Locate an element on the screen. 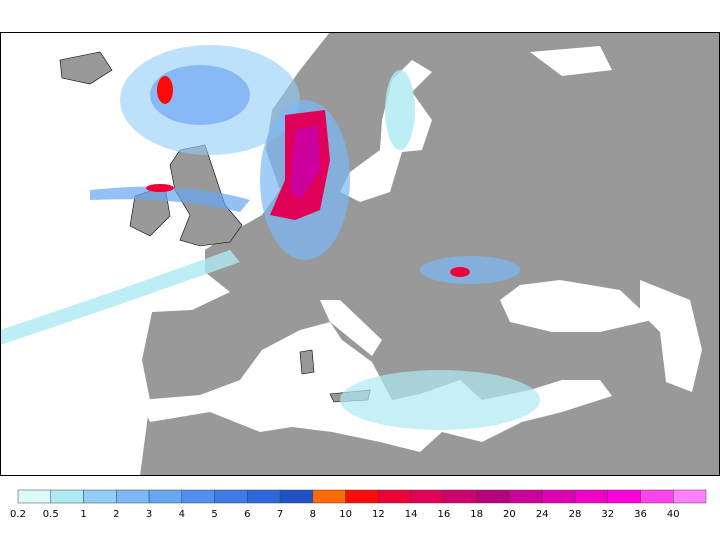 This screenshot has width=720, height=540. legend-label: 28 is located at coordinates (575, 514).